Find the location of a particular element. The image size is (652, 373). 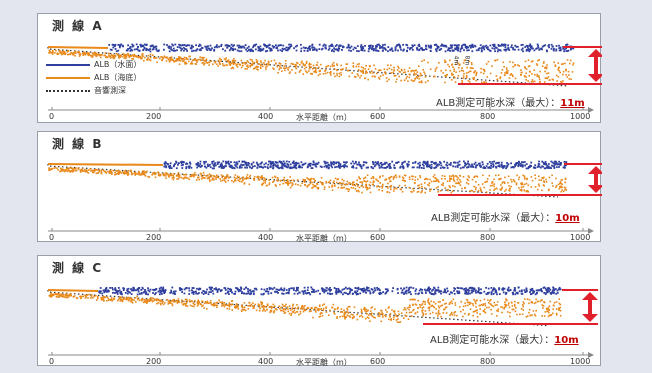

depth-arrow-head-top is located at coordinates (590, 296).